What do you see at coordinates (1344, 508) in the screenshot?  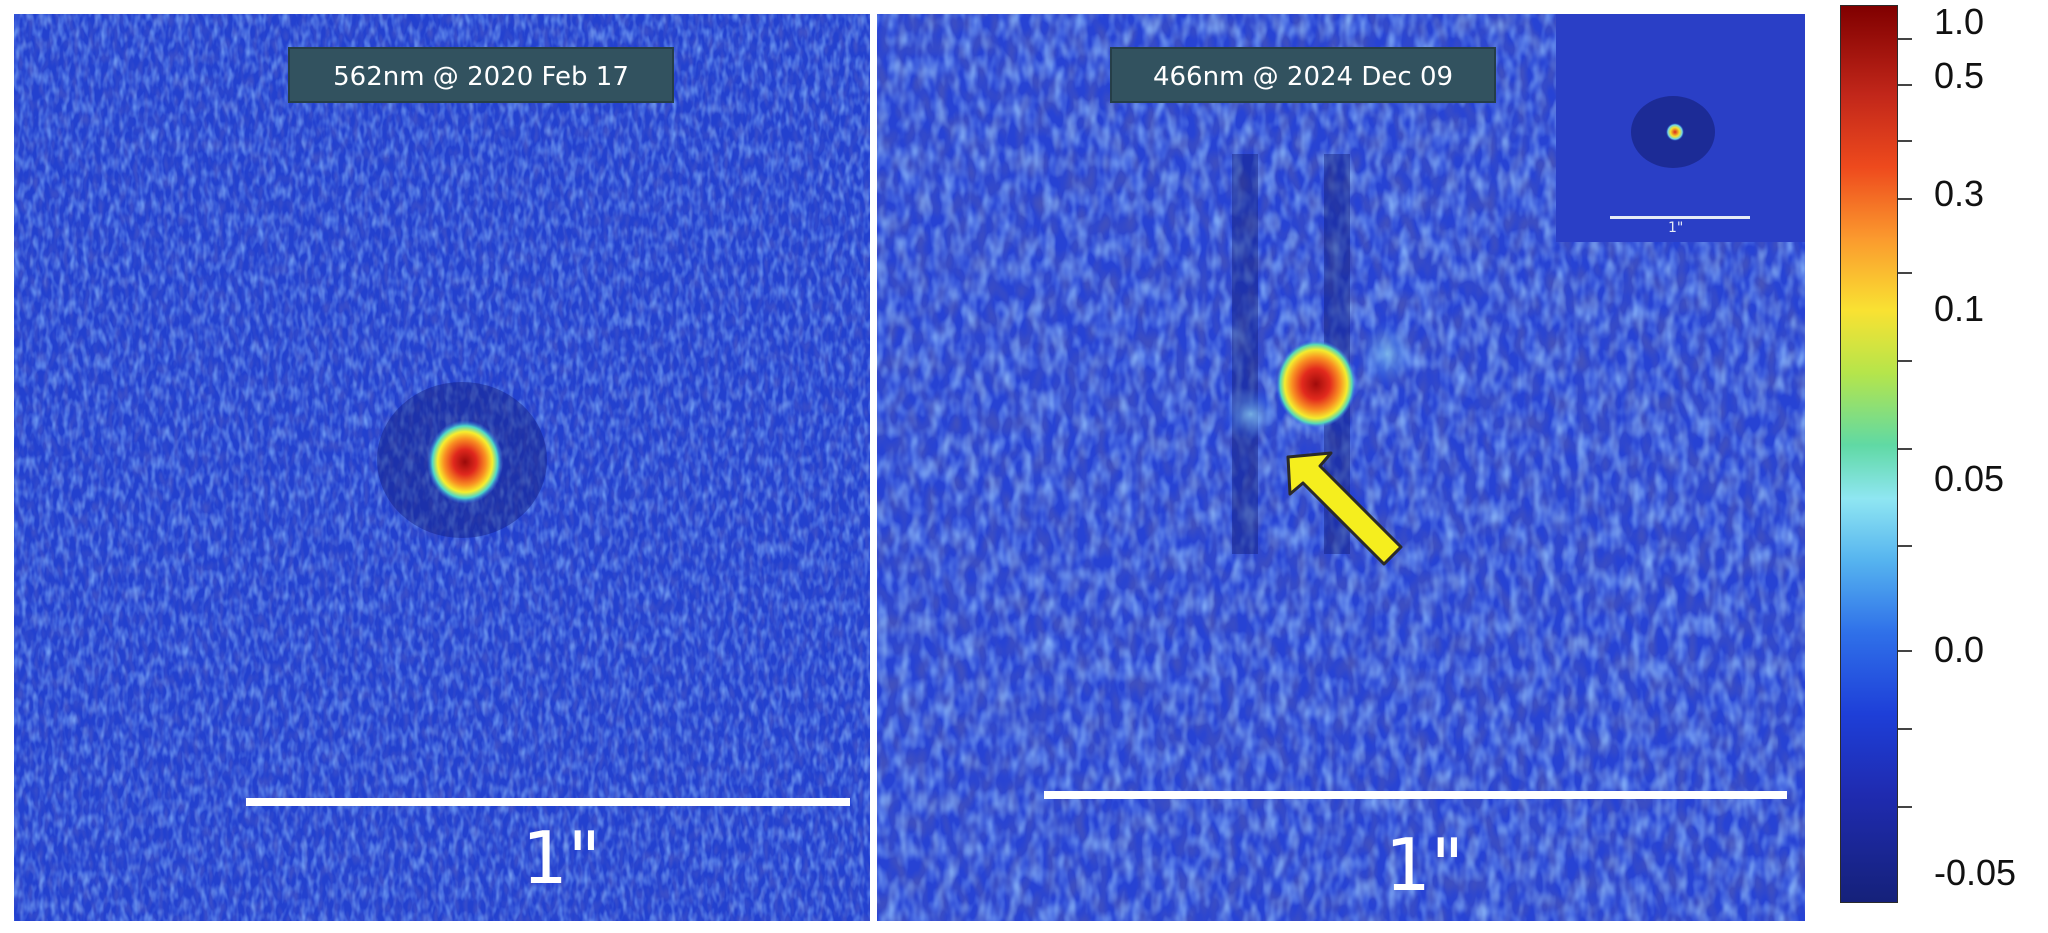 I see `yellow-arrow` at bounding box center [1344, 508].